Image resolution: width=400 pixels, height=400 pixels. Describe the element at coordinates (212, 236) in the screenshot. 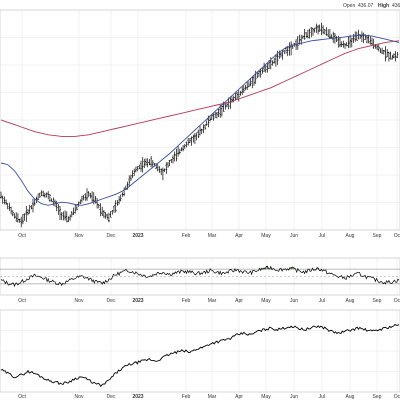

I see `price-tick-label: Mar` at that location.